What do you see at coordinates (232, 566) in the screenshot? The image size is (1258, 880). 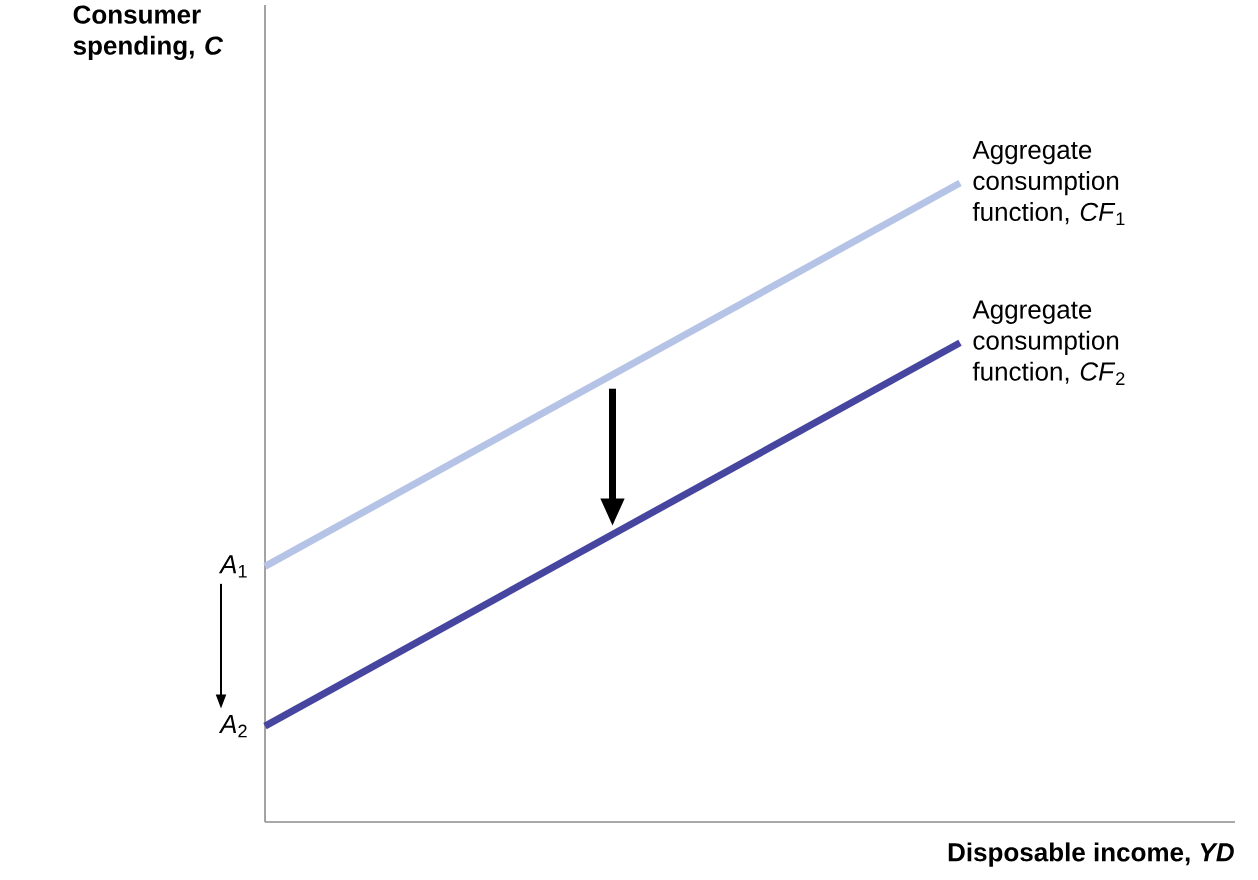 I see `text: A$_{1}$` at bounding box center [232, 566].